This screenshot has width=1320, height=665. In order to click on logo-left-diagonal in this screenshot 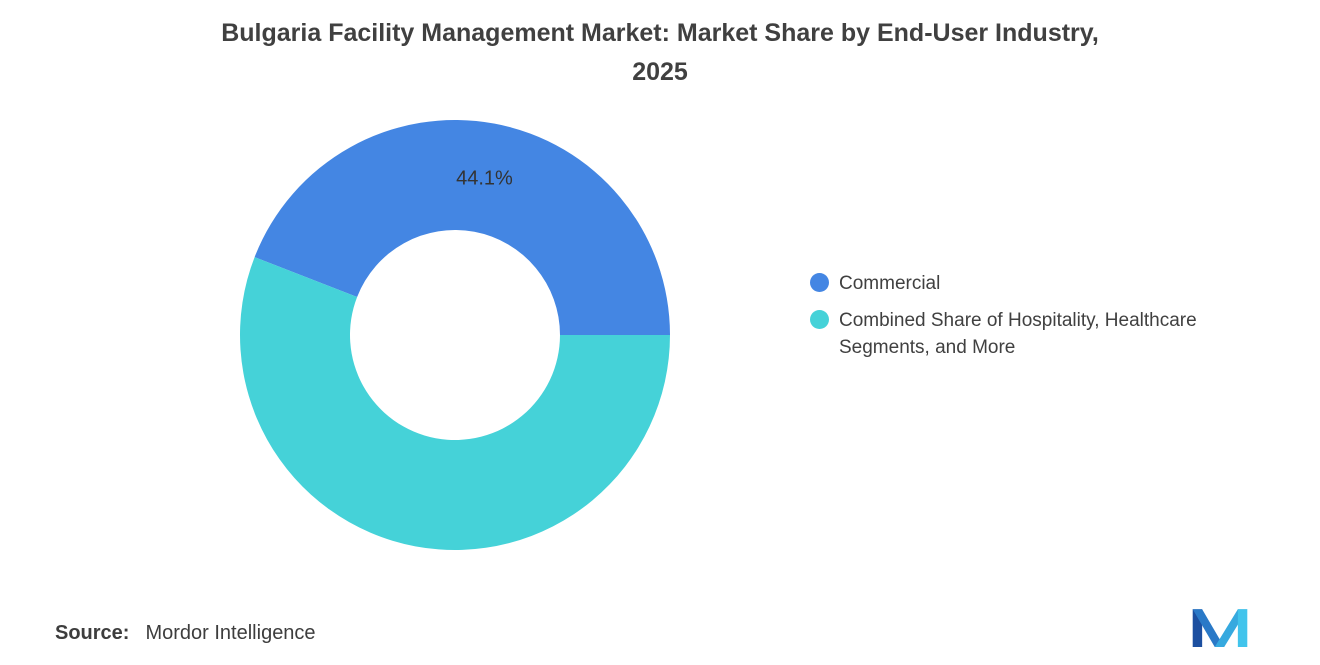, I will do `click(1208, 628)`.